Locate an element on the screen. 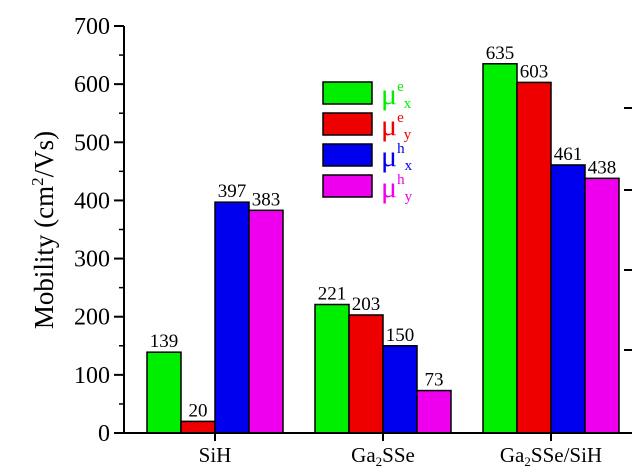  x-category-label-ga2sse: Ga2SSe is located at coordinates (383, 454).